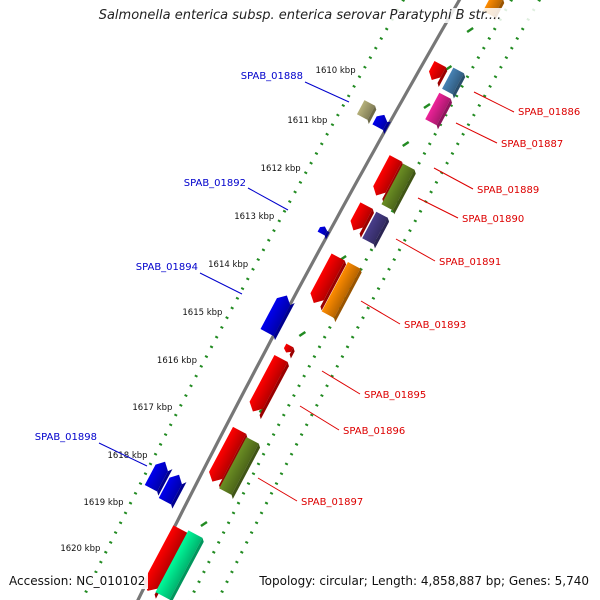 The image size is (600, 600). I want to click on scale-label: 1612 kbp, so click(281, 169).